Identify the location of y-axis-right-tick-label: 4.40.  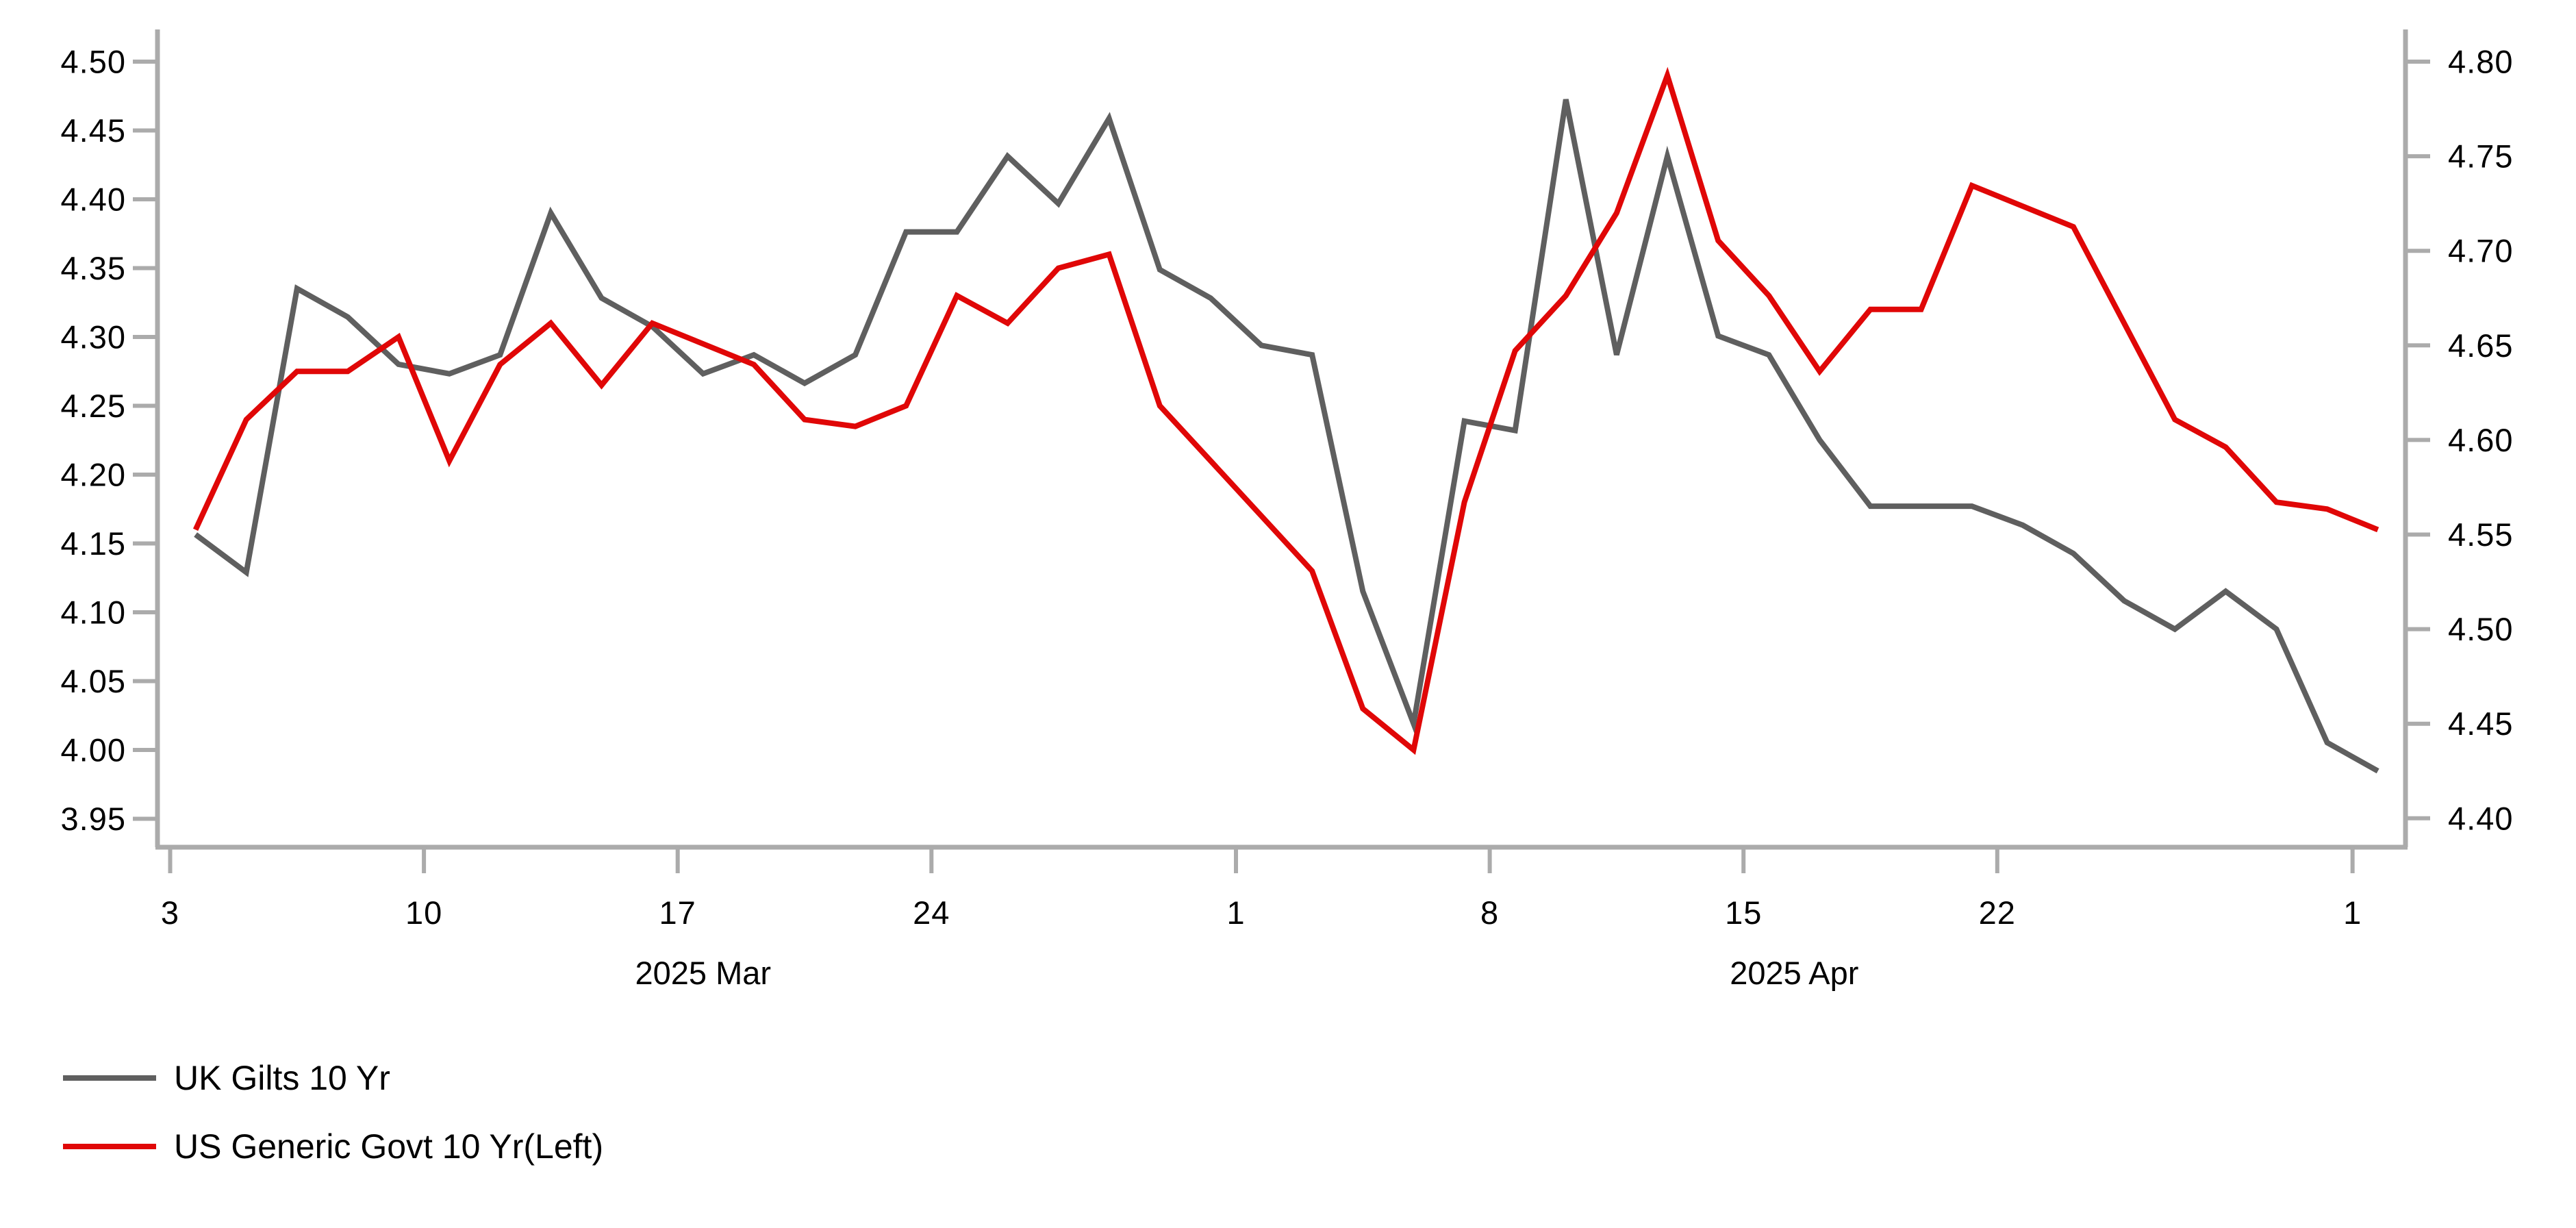
(2480, 818).